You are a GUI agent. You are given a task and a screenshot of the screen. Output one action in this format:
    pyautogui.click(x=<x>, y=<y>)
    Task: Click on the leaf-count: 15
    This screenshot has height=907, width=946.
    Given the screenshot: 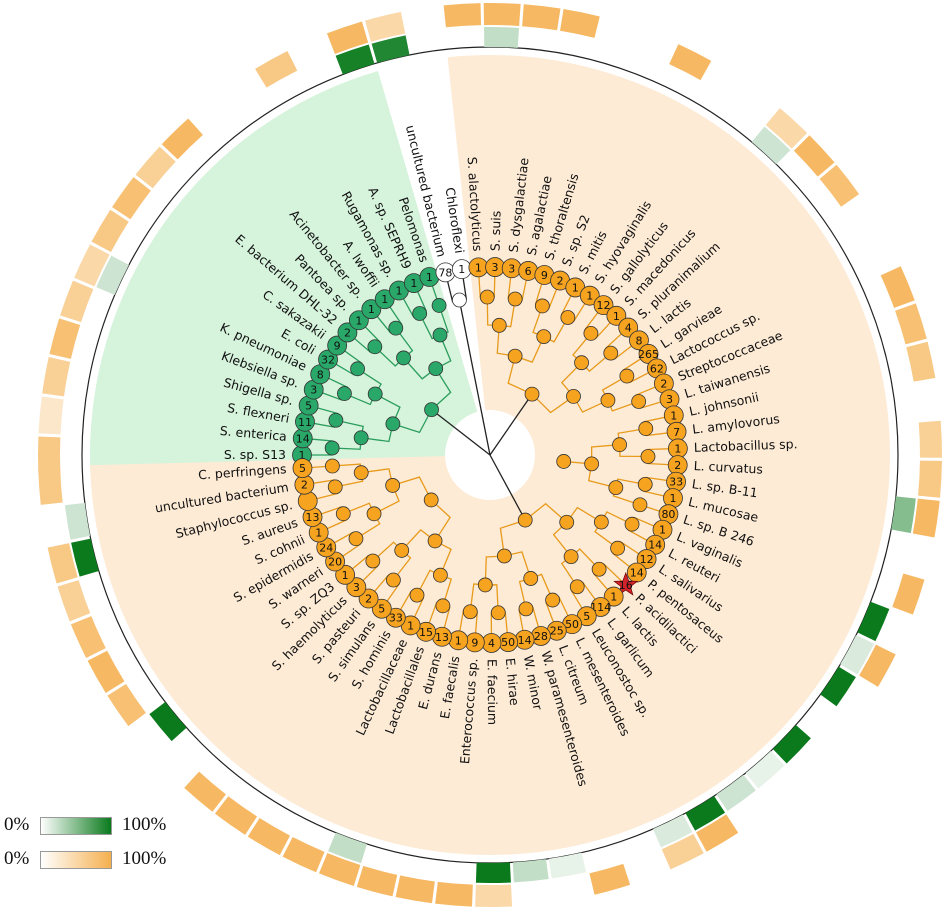 What is the action you would take?
    pyautogui.click(x=426, y=632)
    